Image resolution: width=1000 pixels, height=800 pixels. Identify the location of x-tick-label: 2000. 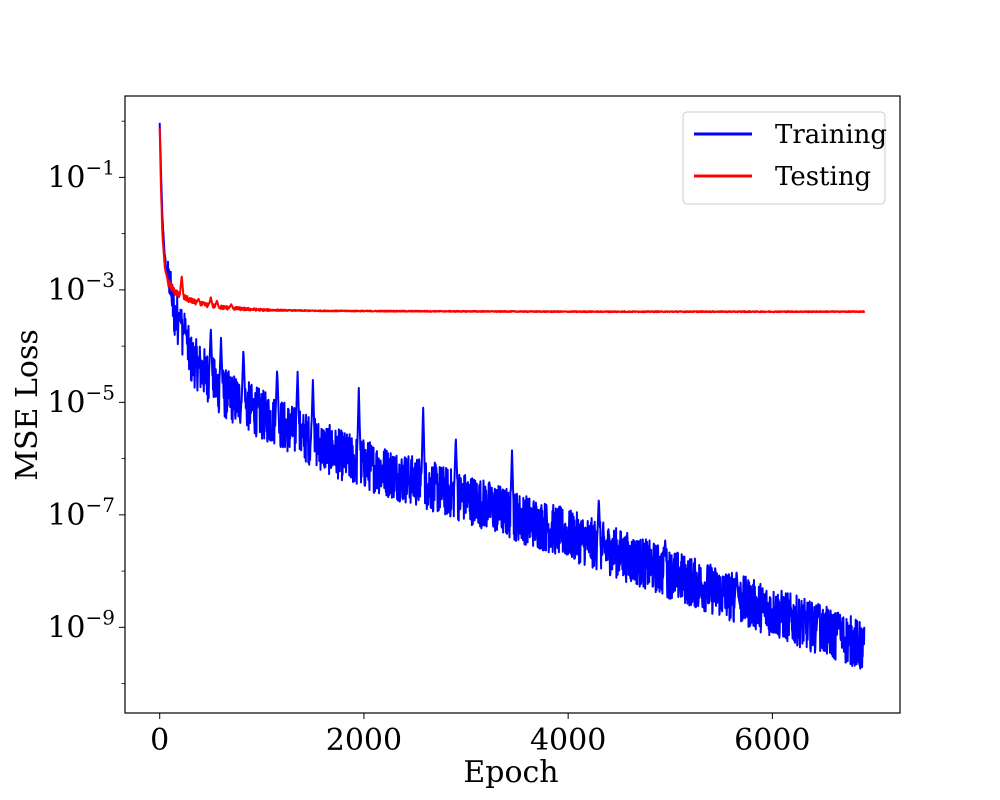
(364, 740).